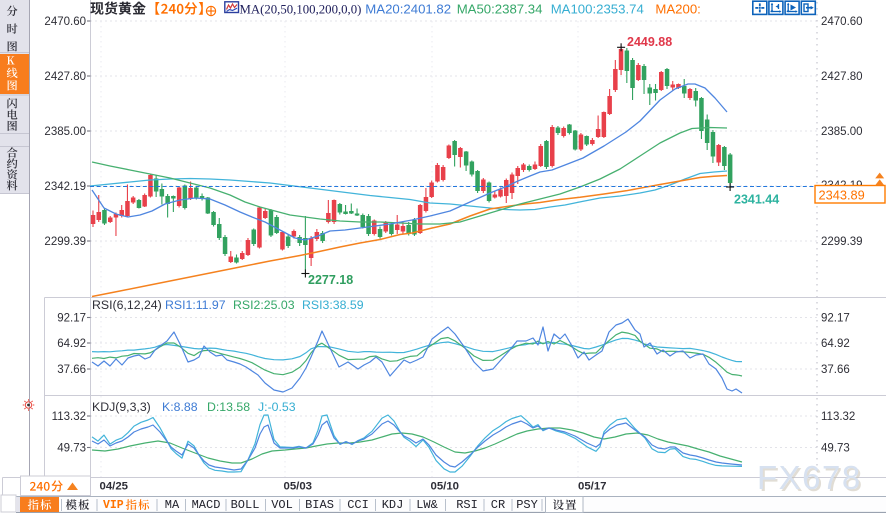  Describe the element at coordinates (408, 8) in the screenshot. I see `svg-text: MA20:2401.82` at that location.